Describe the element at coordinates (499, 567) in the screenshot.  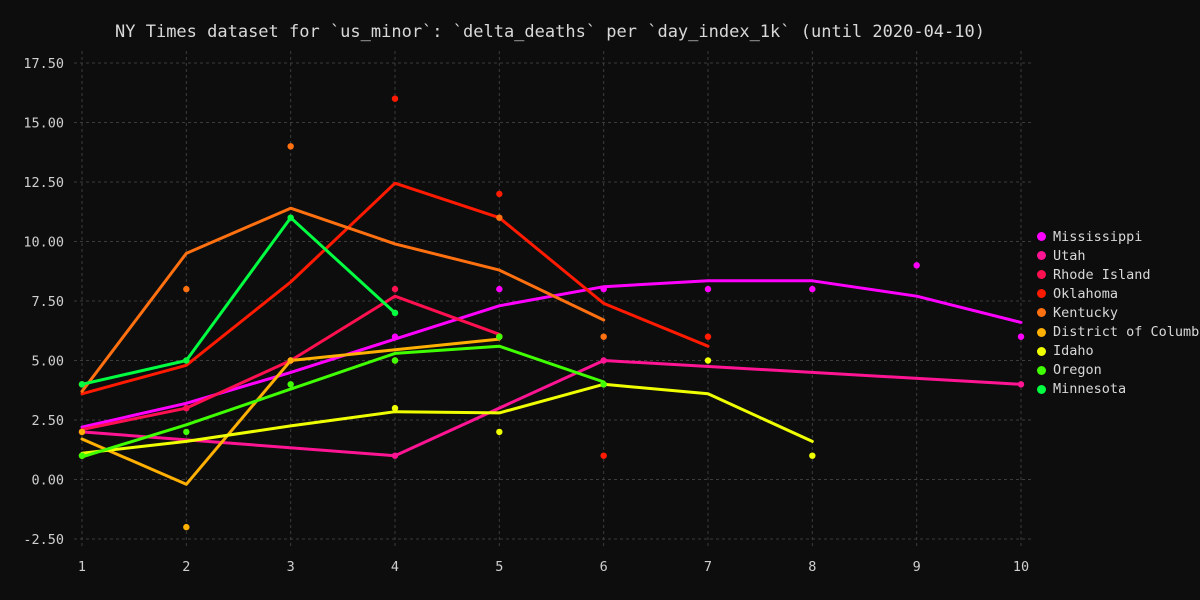
I see `x-tick-label: 5` at that location.